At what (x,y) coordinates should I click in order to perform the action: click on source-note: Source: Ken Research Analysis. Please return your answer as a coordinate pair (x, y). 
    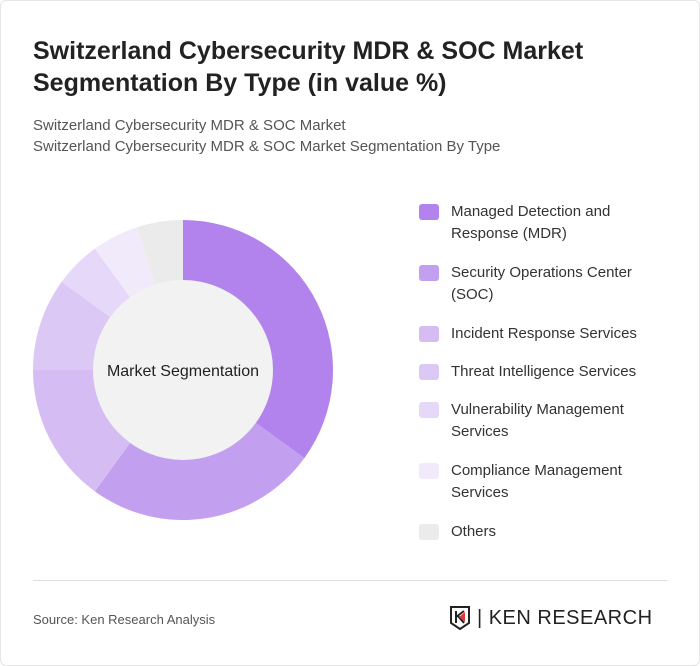
    Looking at the image, I should click on (124, 619).